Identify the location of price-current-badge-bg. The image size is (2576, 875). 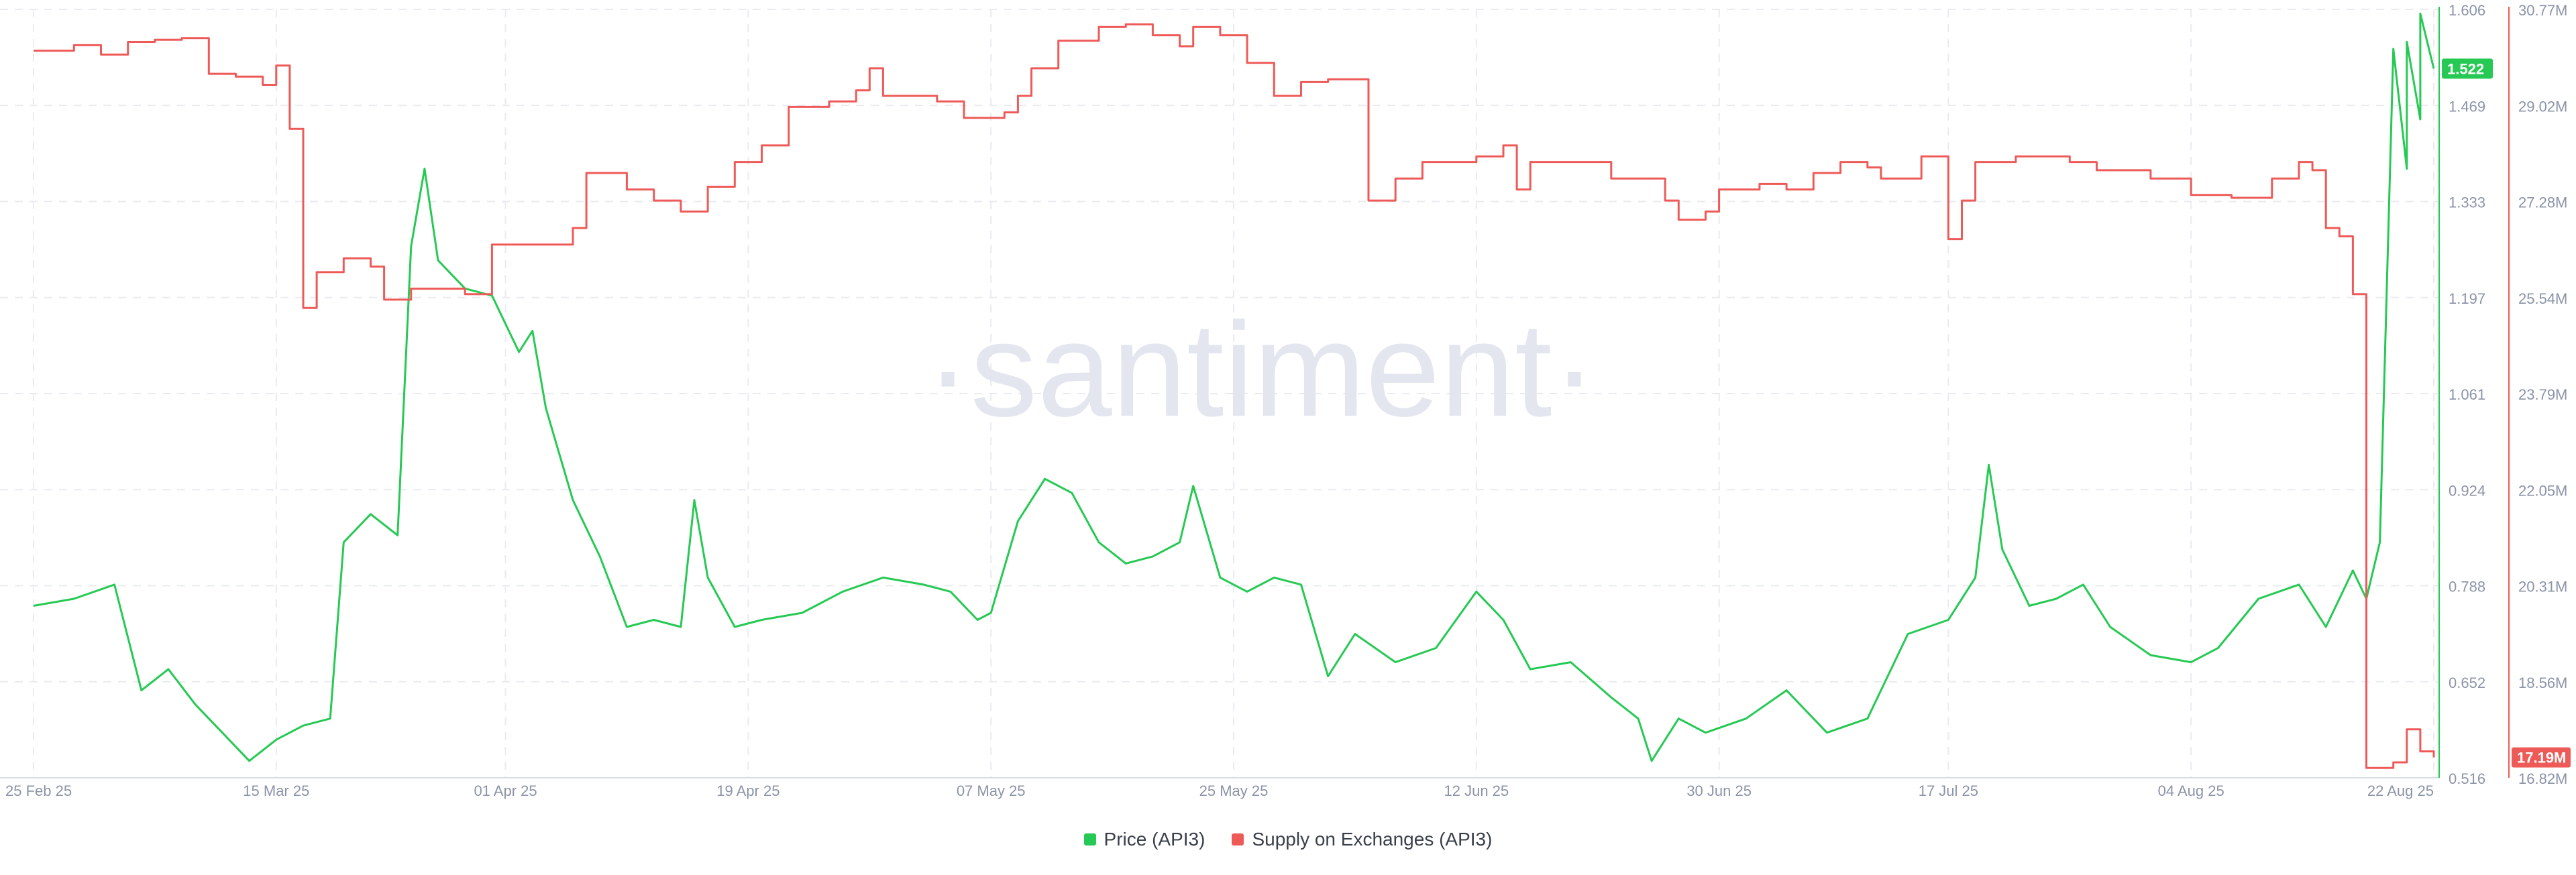
(2467, 68).